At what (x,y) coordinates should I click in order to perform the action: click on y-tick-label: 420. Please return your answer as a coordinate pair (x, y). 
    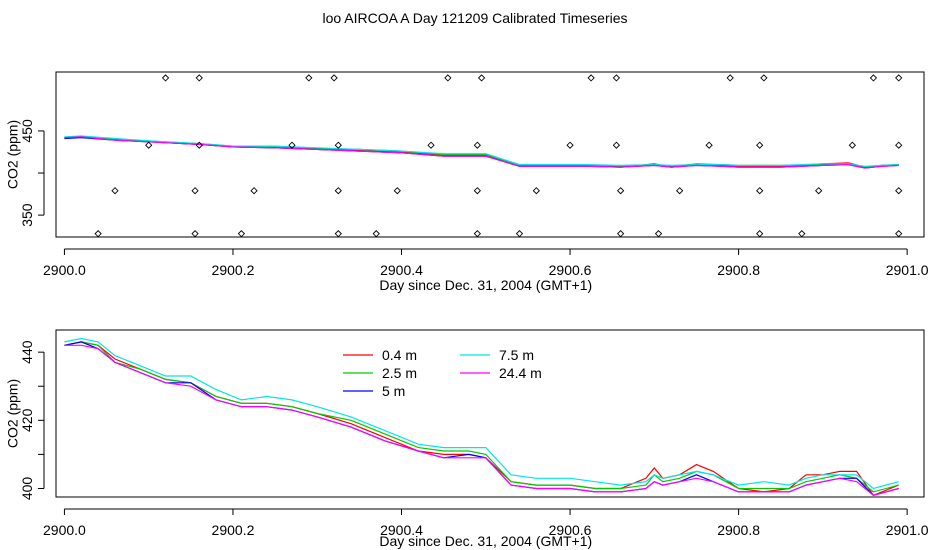
    Looking at the image, I should click on (27, 420).